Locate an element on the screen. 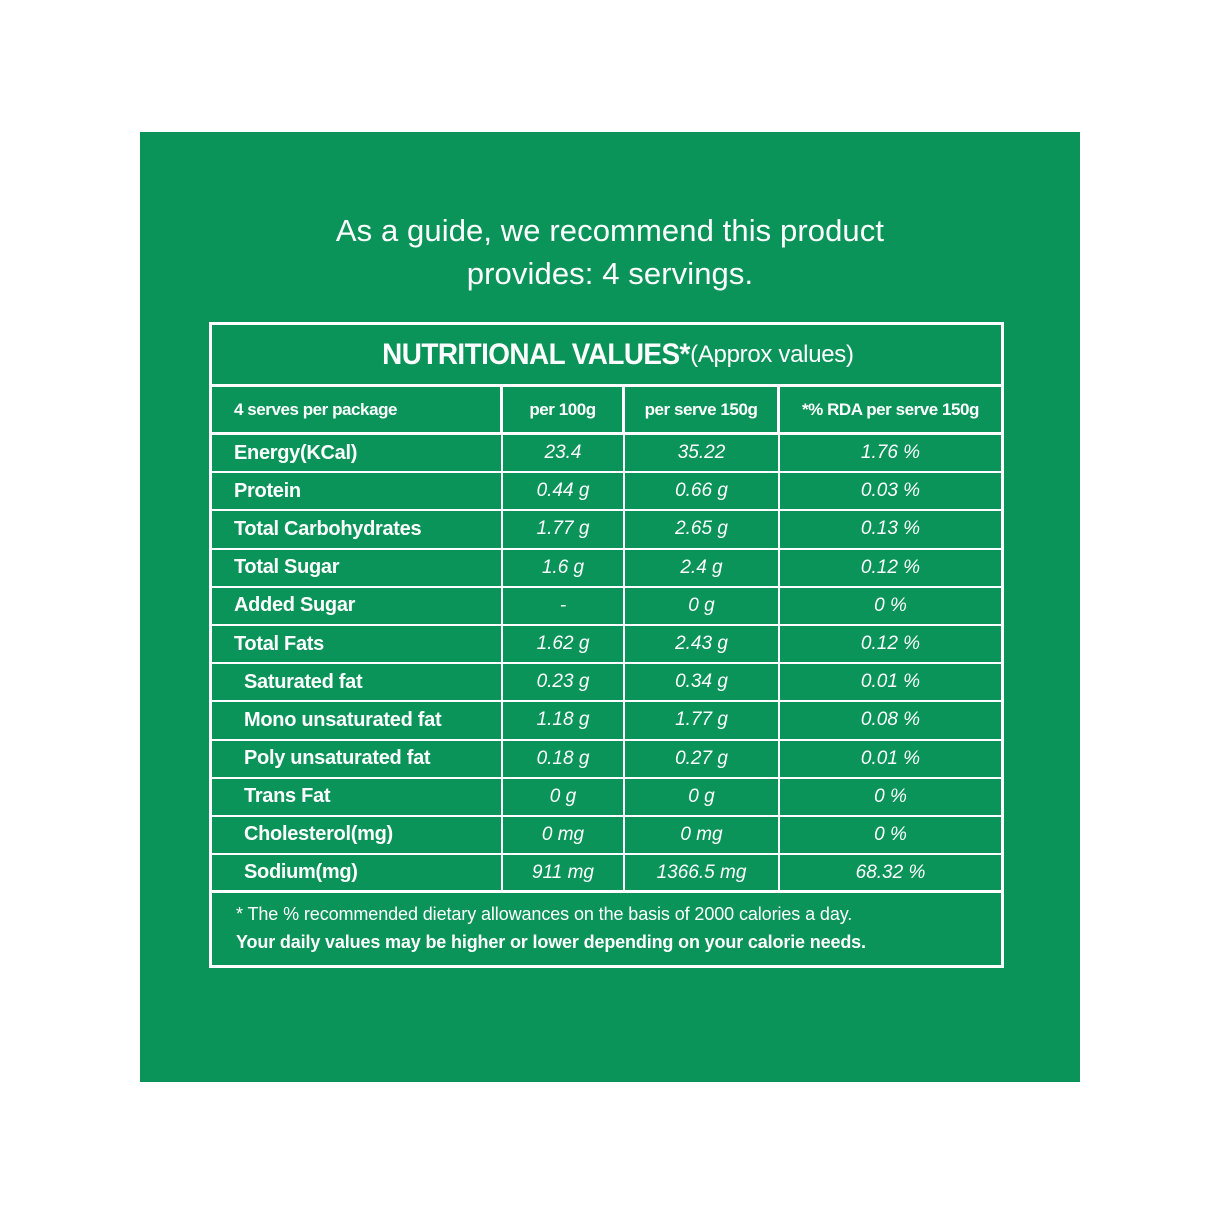  table-row: Sodium(mg) 911 mg 1366.5 mg 68.32 % is located at coordinates (606, 874).